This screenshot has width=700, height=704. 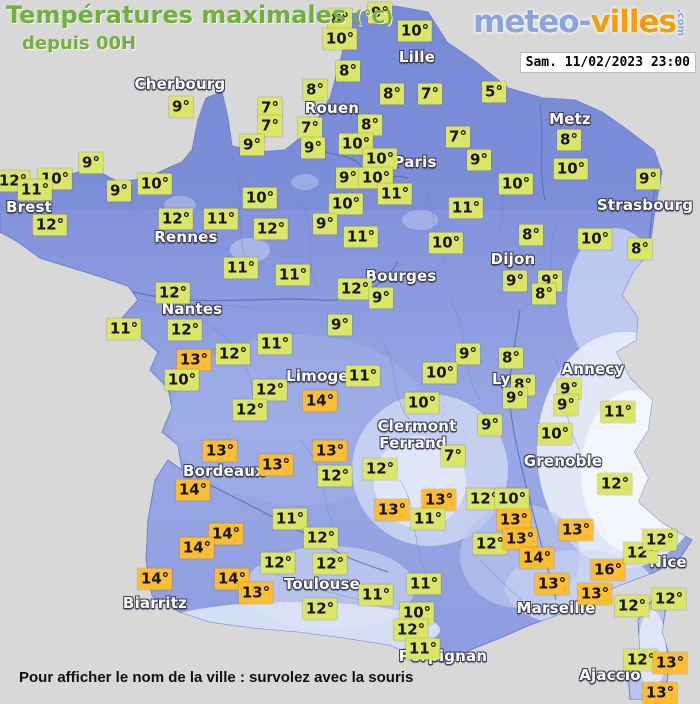 What do you see at coordinates (608, 570) in the screenshot?
I see `temp-label: 16°` at bounding box center [608, 570].